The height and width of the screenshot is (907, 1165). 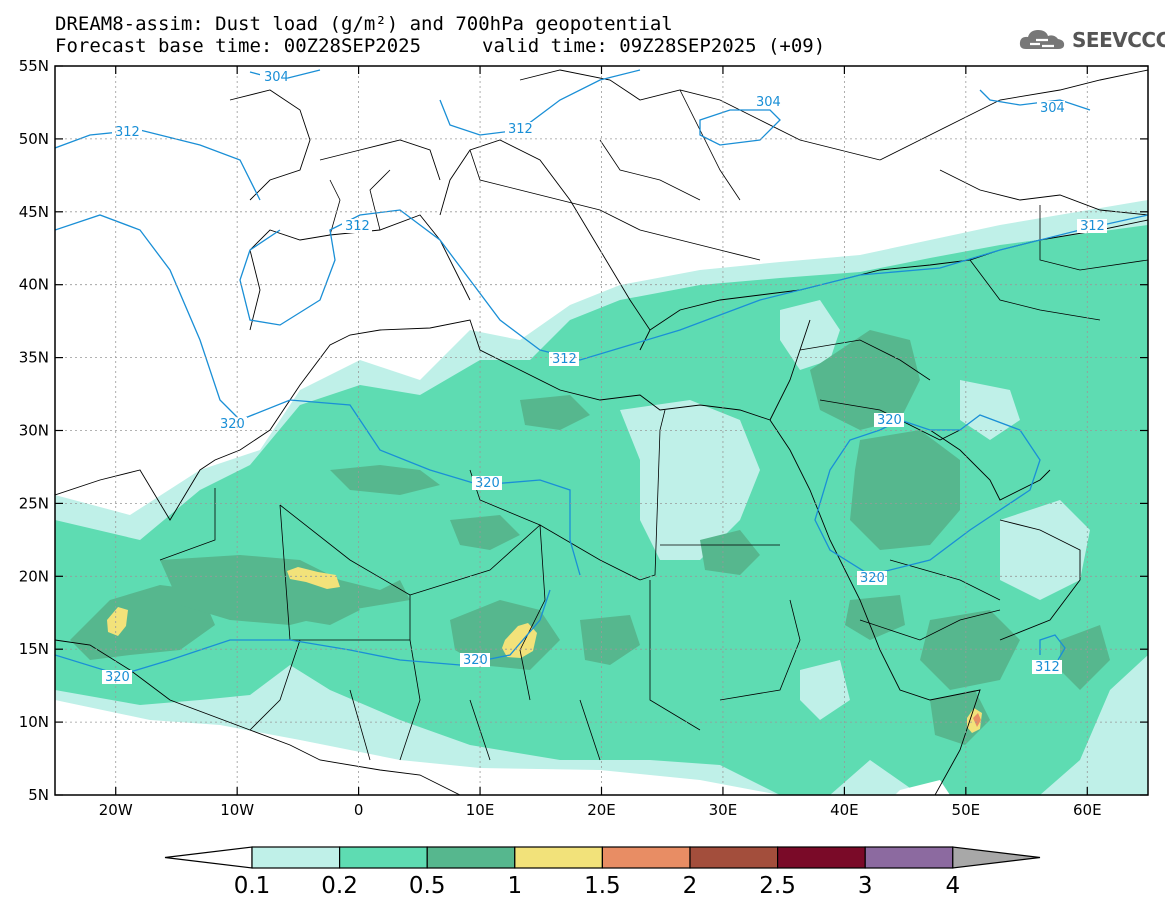 What do you see at coordinates (237, 810) in the screenshot?
I see `lon-tick-label: 10W` at bounding box center [237, 810].